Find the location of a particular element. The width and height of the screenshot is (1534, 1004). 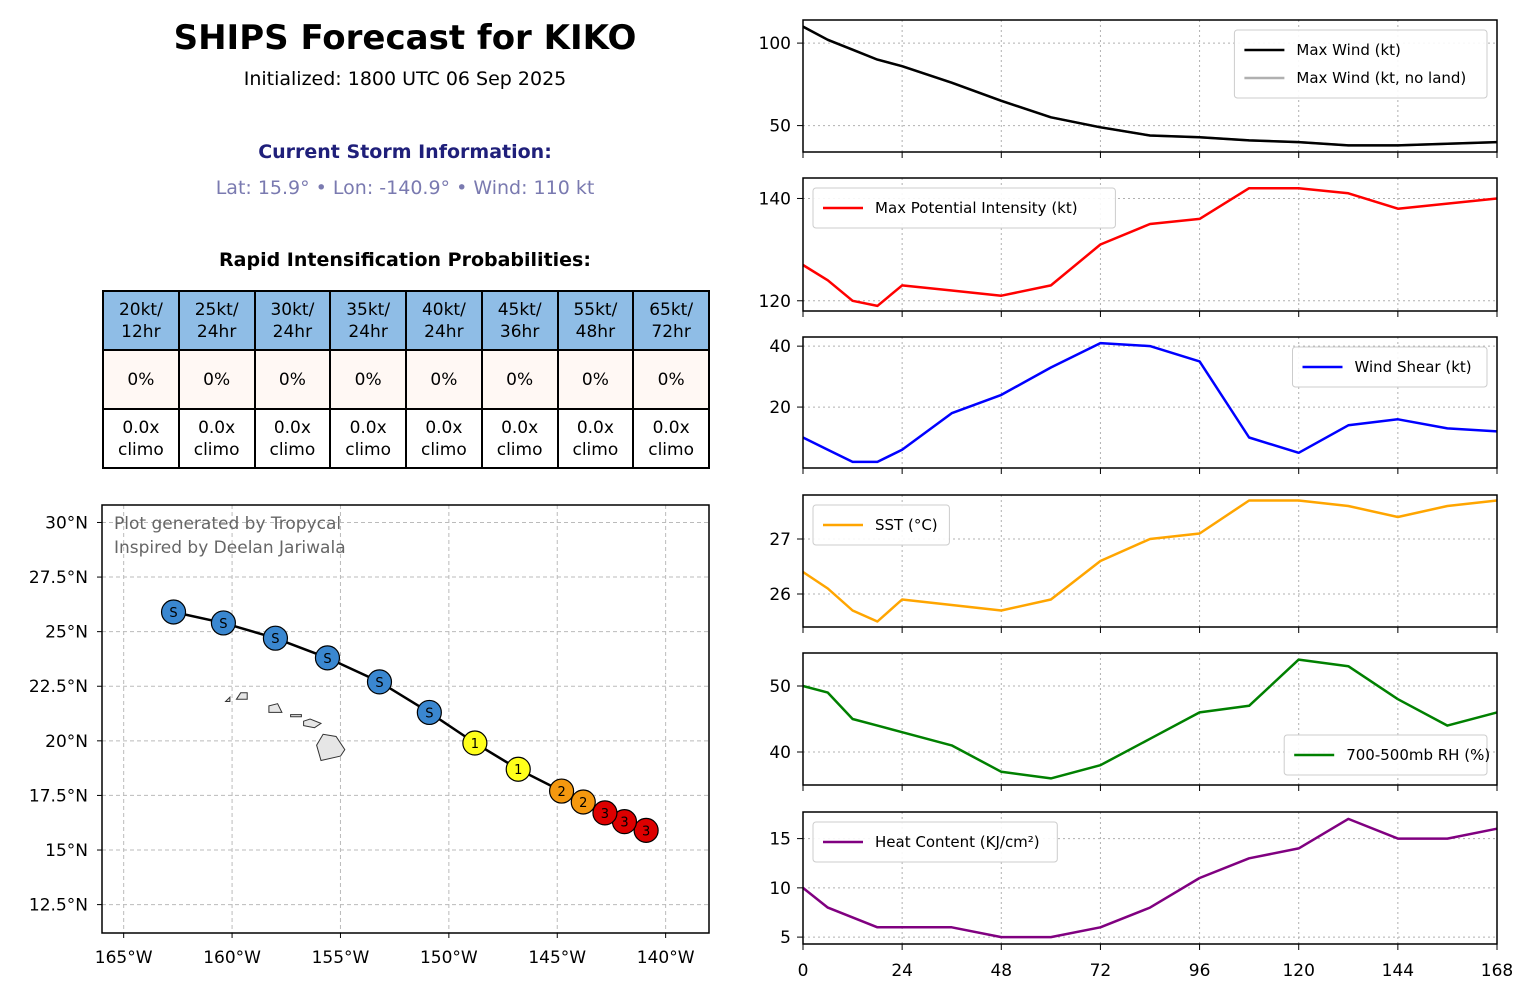

track-point-label: 1 is located at coordinates (518, 770).